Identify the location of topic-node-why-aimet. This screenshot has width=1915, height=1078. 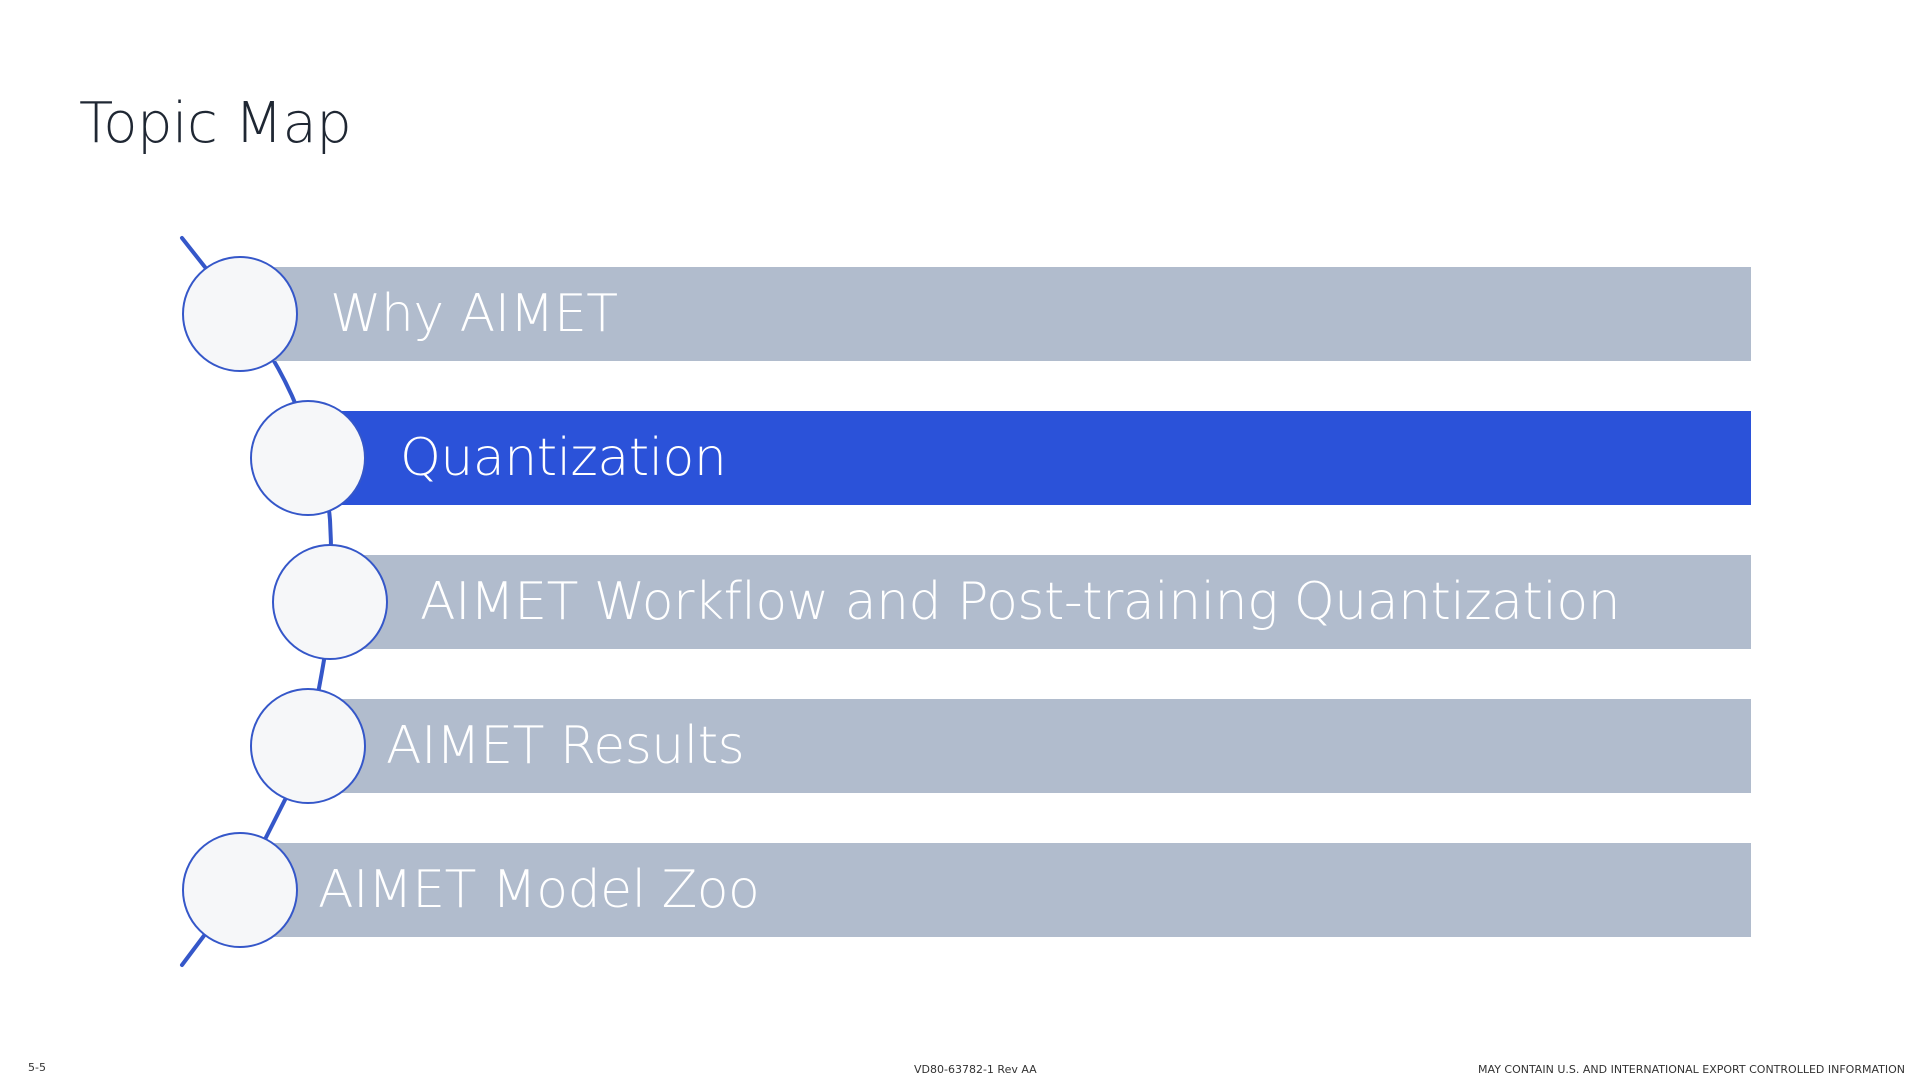
(240, 314).